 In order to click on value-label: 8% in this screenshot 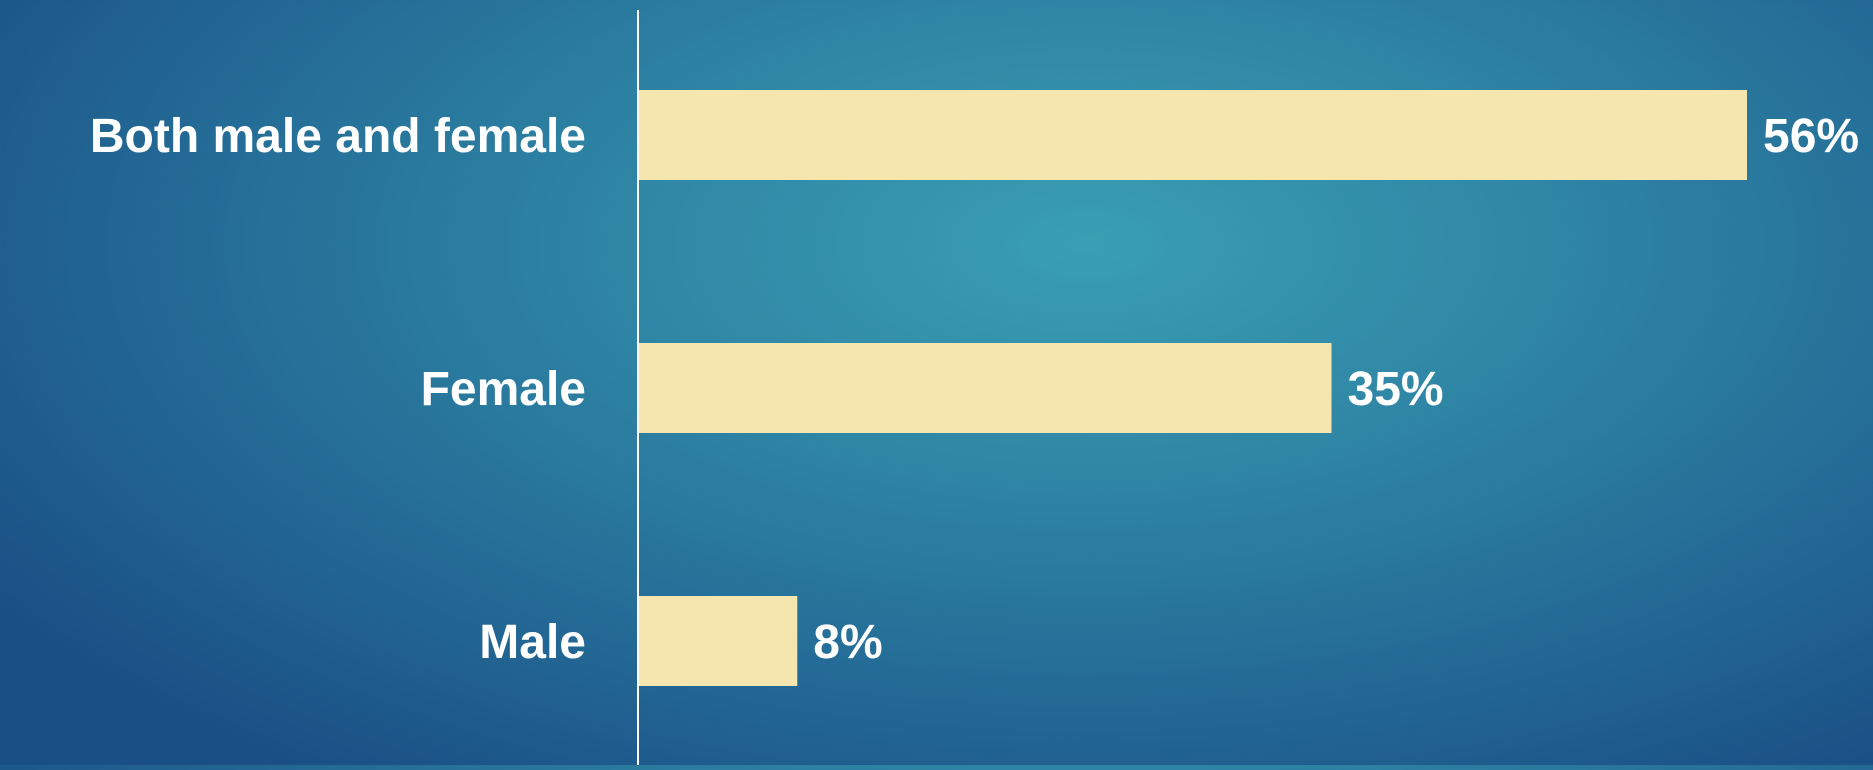, I will do `click(847, 642)`.